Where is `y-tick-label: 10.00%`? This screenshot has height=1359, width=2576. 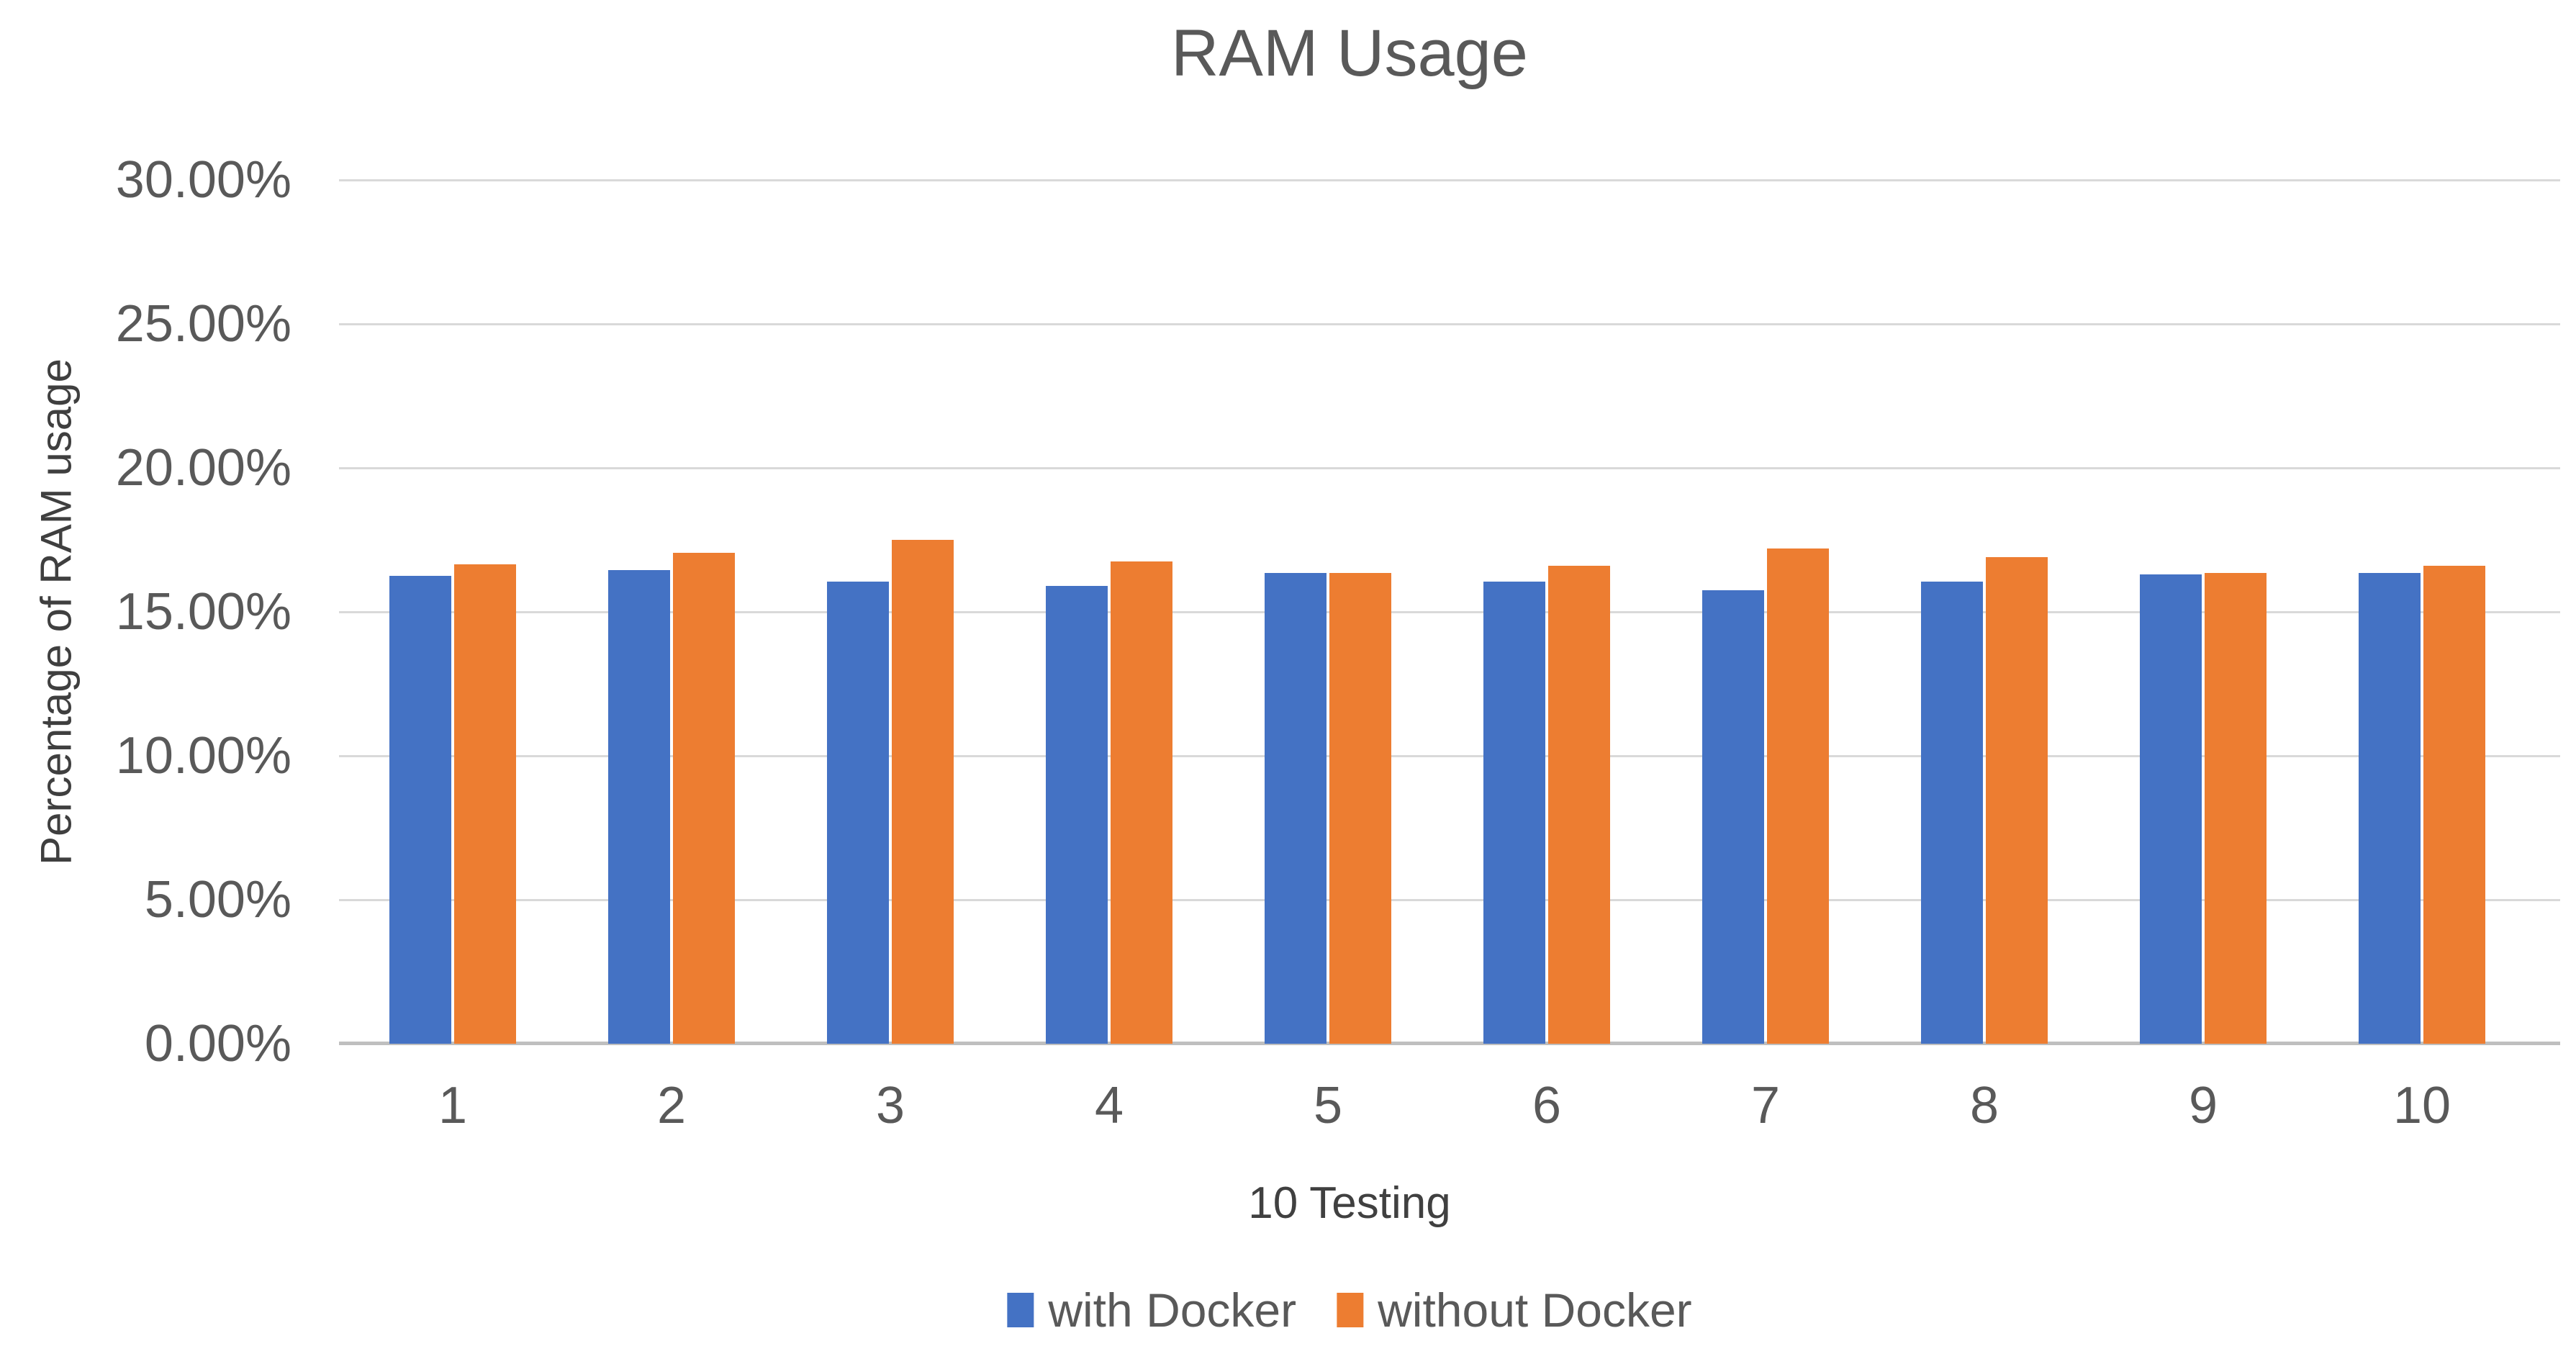
y-tick-label: 10.00% is located at coordinates (204, 756).